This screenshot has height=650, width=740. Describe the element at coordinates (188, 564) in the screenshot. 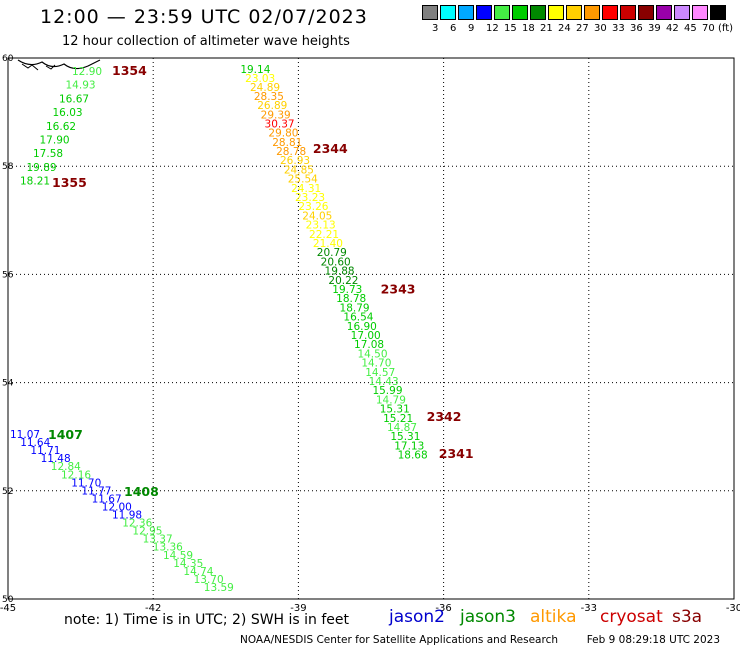

I see `swh-value-label: 14.35` at that location.